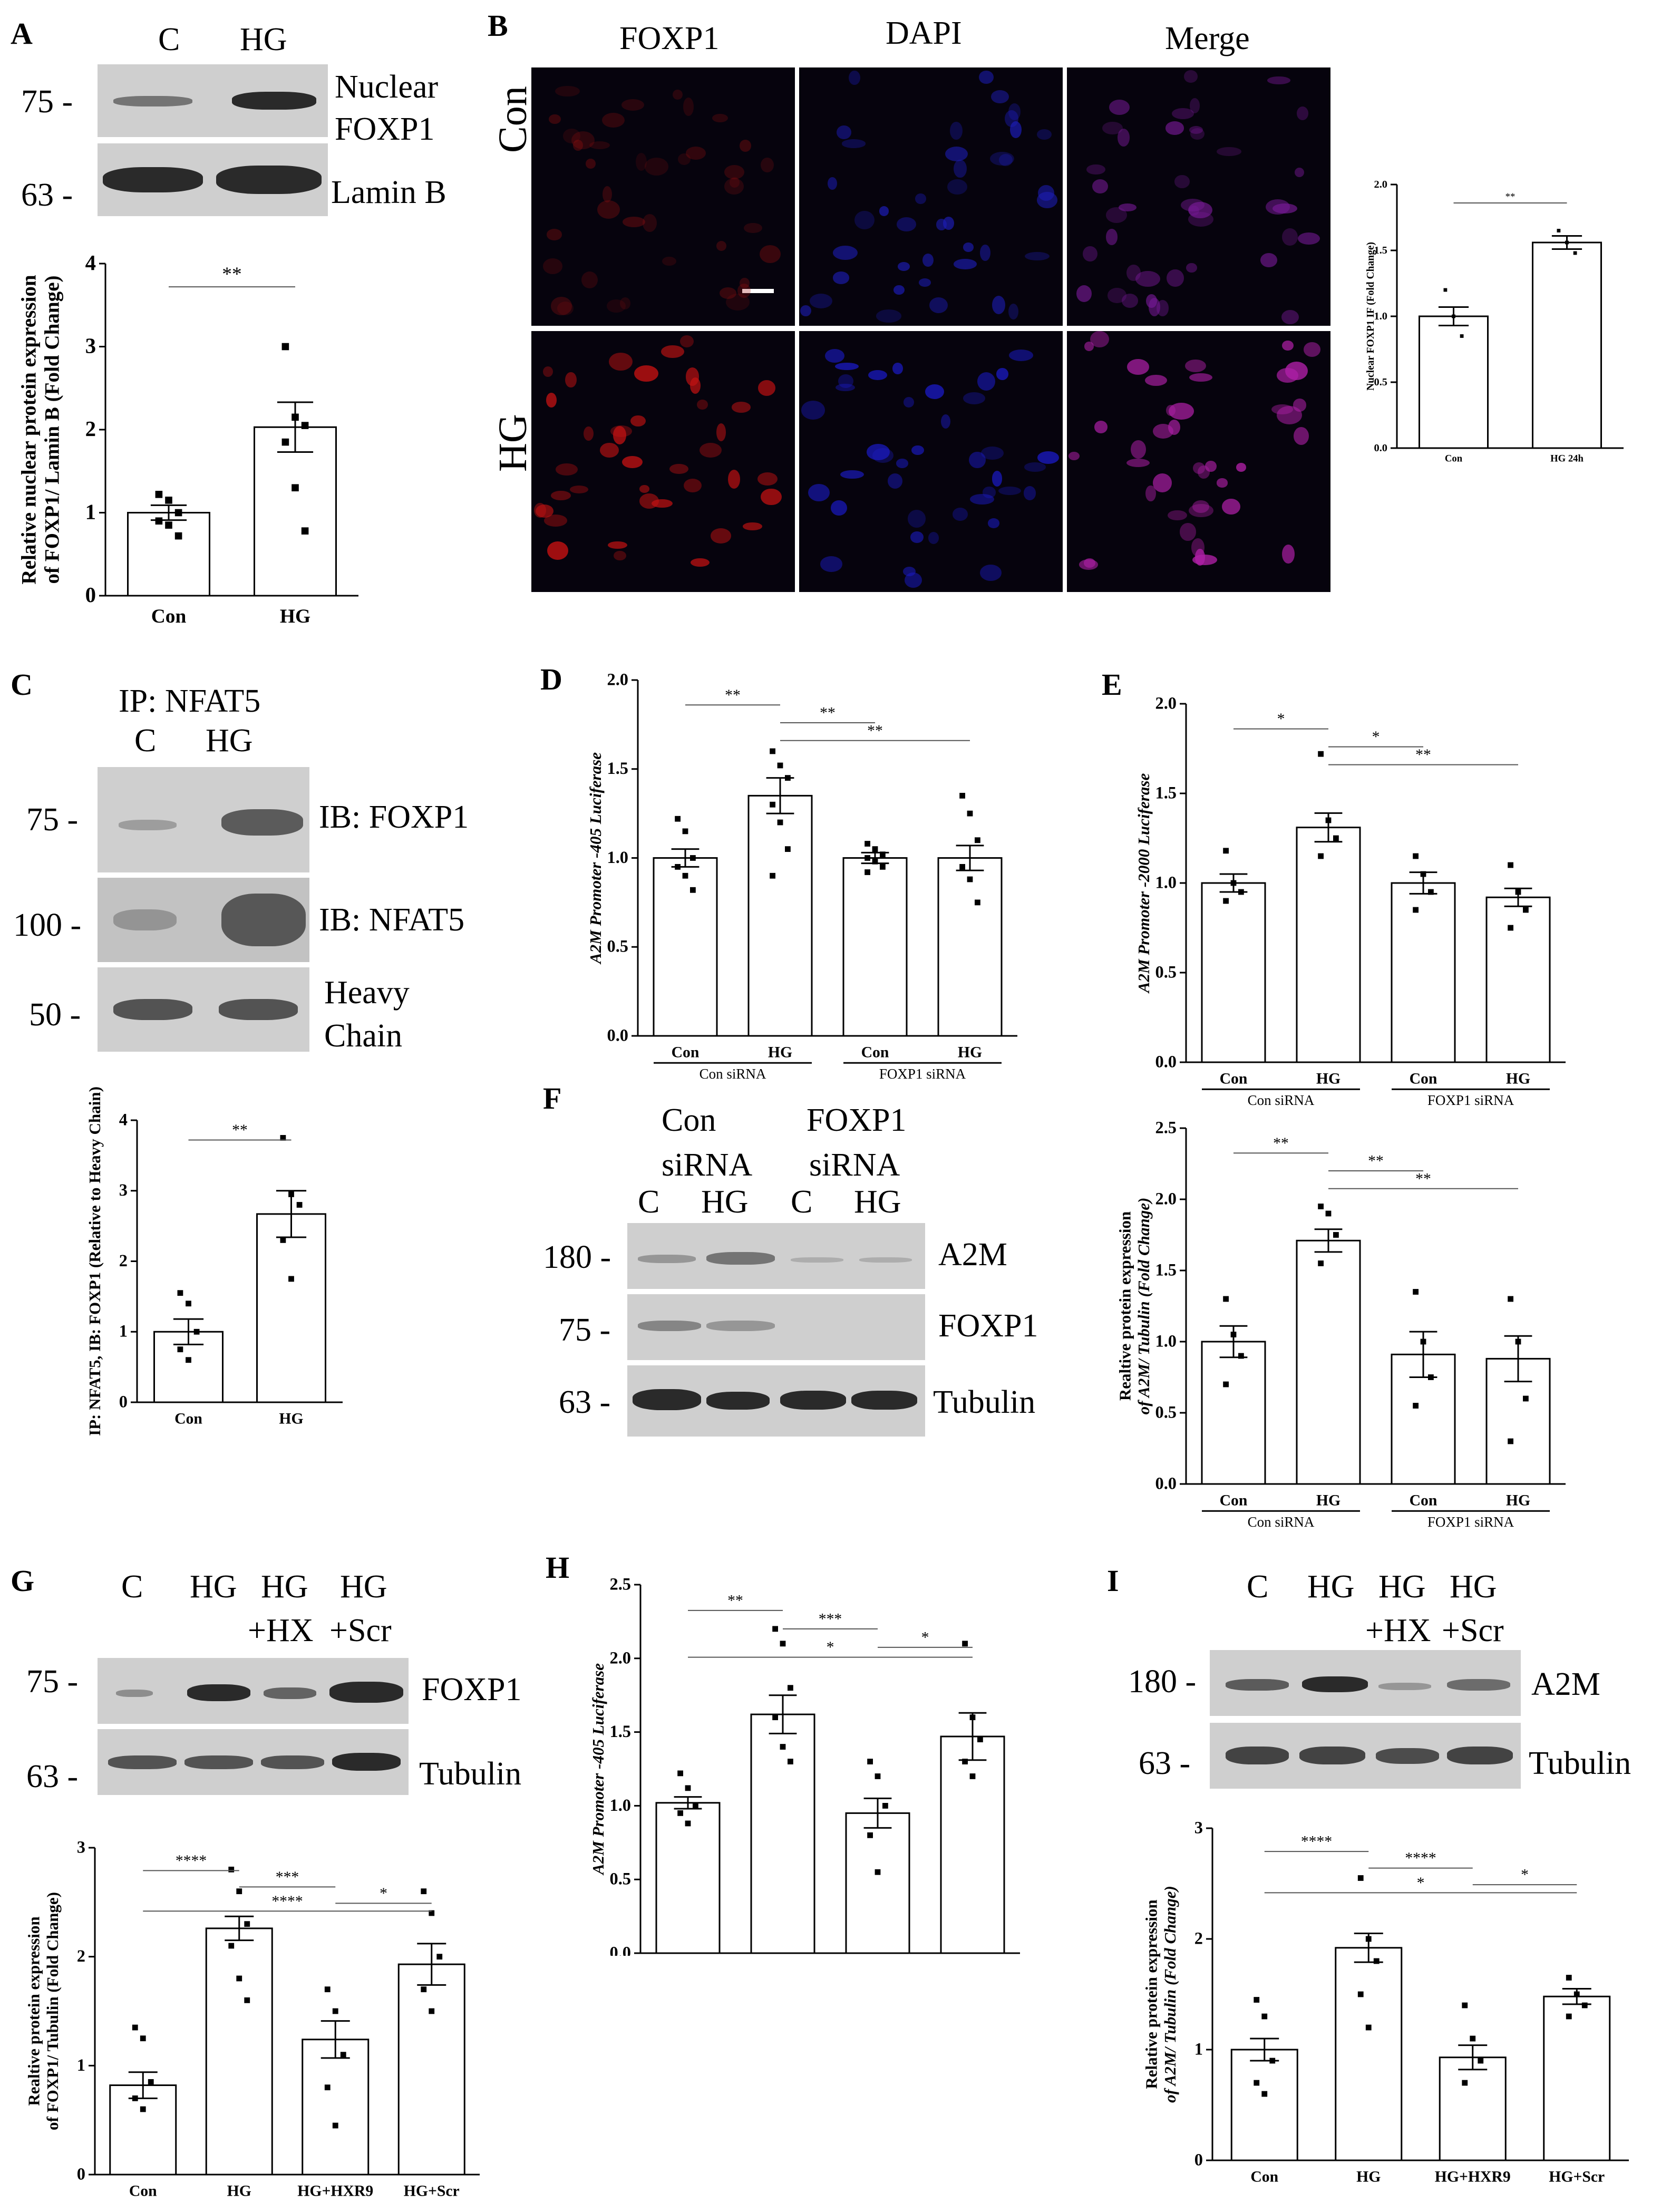 The image size is (1661, 2212). What do you see at coordinates (81, 1957) in the screenshot?
I see `y-tick-label: 2` at bounding box center [81, 1957].